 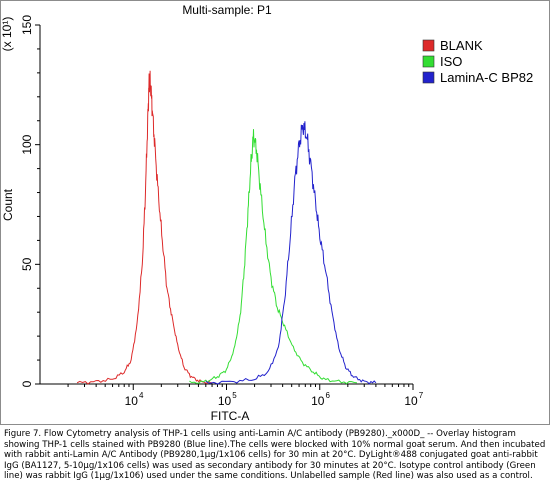 What do you see at coordinates (8, 204) in the screenshot?
I see `y-axis-label: Count` at bounding box center [8, 204].